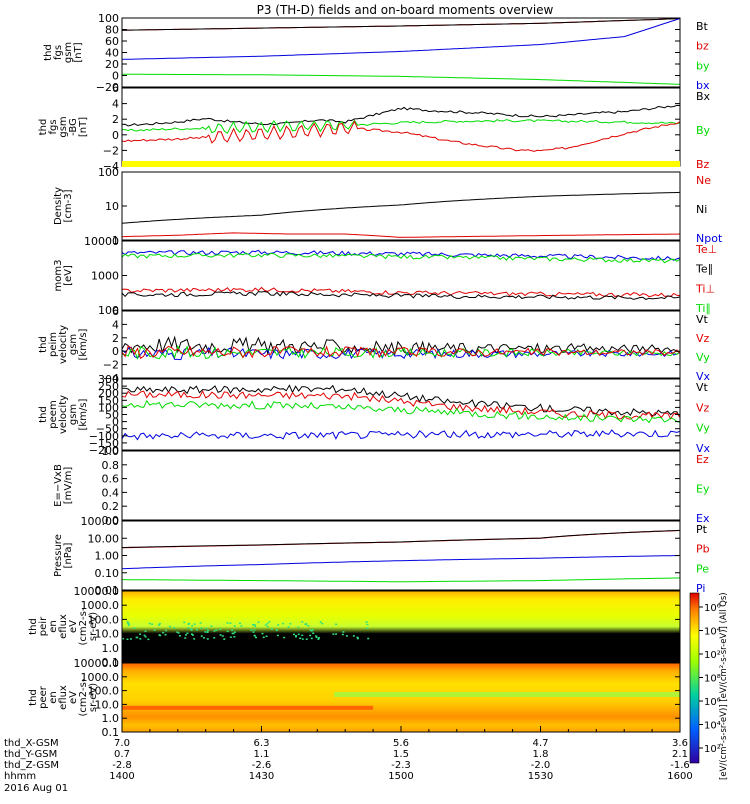 The height and width of the screenshot is (804, 750). What do you see at coordinates (703, 180) in the screenshot?
I see `legend-Ne: Ne` at bounding box center [703, 180].